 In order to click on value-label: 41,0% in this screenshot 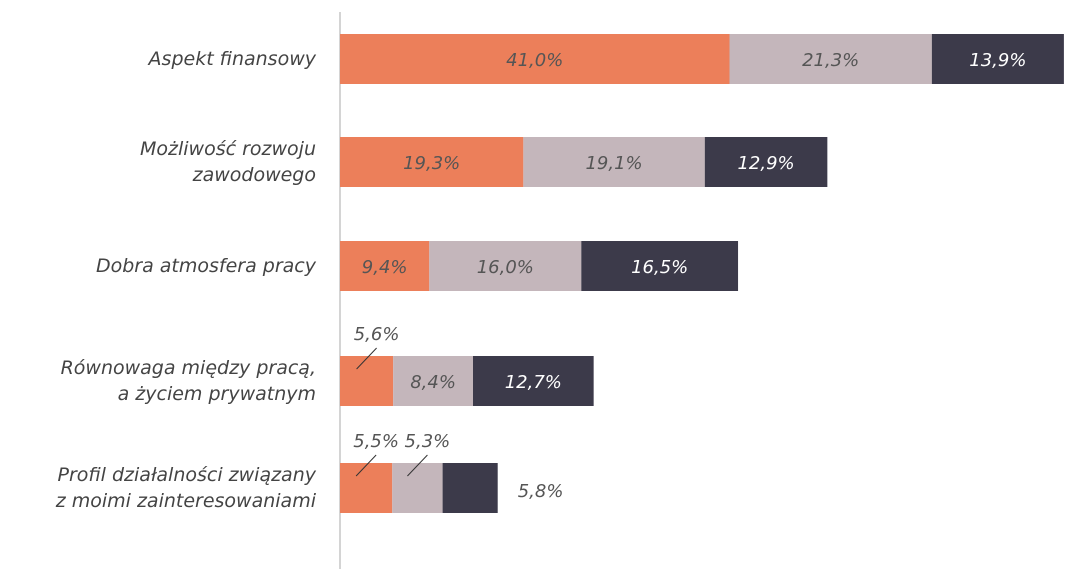, I will do `click(534, 60)`.